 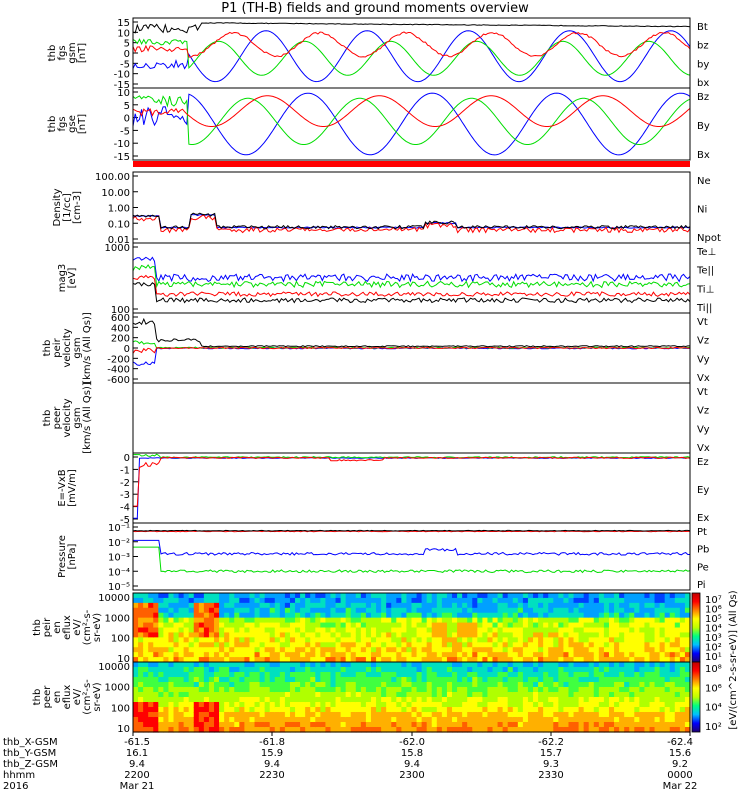 What do you see at coordinates (127, 458) in the screenshot?
I see `ytick-label: 0` at bounding box center [127, 458].